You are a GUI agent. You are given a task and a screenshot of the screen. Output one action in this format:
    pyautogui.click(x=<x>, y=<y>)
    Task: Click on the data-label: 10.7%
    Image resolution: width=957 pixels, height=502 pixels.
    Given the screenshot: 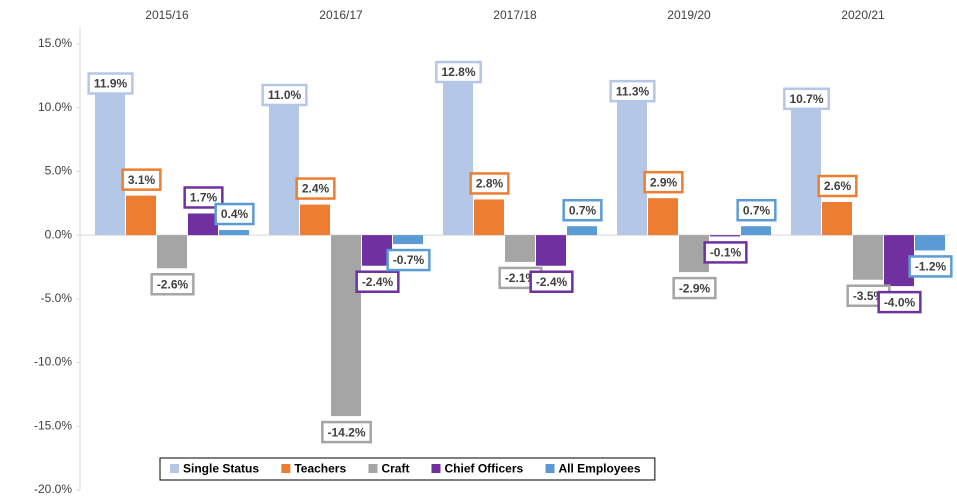 What is the action you would take?
    pyautogui.click(x=806, y=99)
    